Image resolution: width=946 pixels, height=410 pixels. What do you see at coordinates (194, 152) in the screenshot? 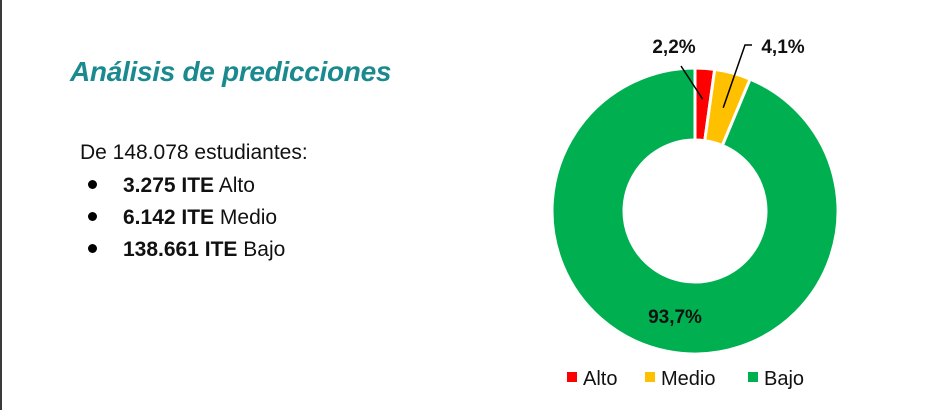
I see `intro-text: De 148.078 estudiantes:` at bounding box center [194, 152].